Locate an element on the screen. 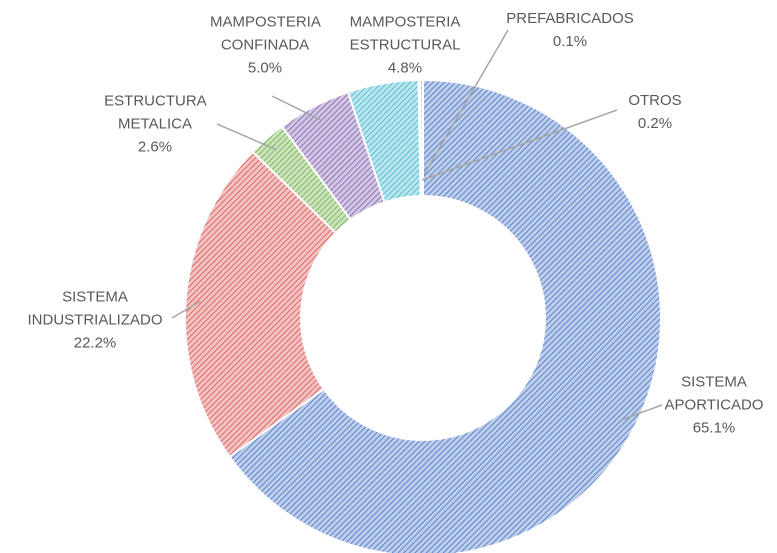  category-label: MAMPOSTERIA ESTRUCTURAL is located at coordinates (405, 33).